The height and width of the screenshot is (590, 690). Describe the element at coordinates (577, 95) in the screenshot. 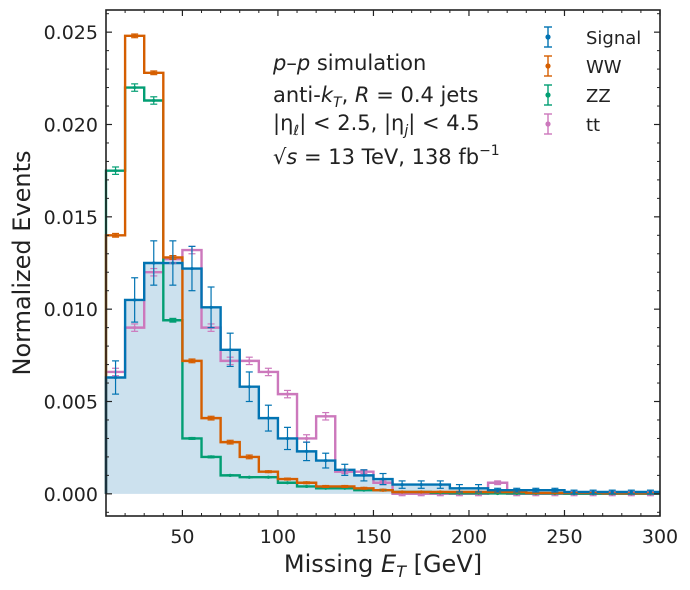

I see `legend-item-zz: ZZ` at that location.